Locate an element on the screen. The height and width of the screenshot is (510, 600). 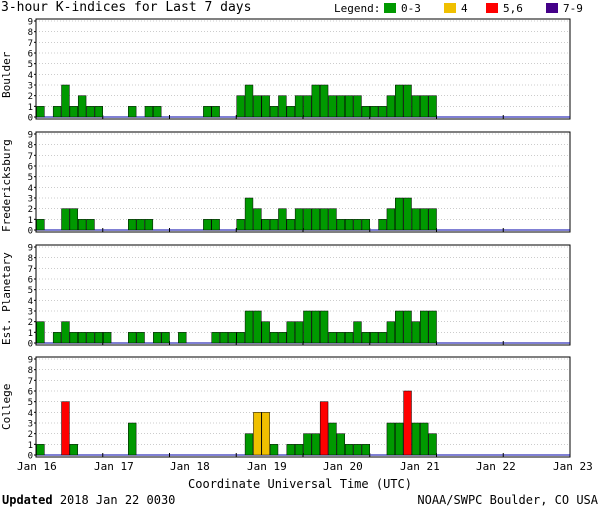
legend-item-label: 5,6 is located at coordinates (513, 8).